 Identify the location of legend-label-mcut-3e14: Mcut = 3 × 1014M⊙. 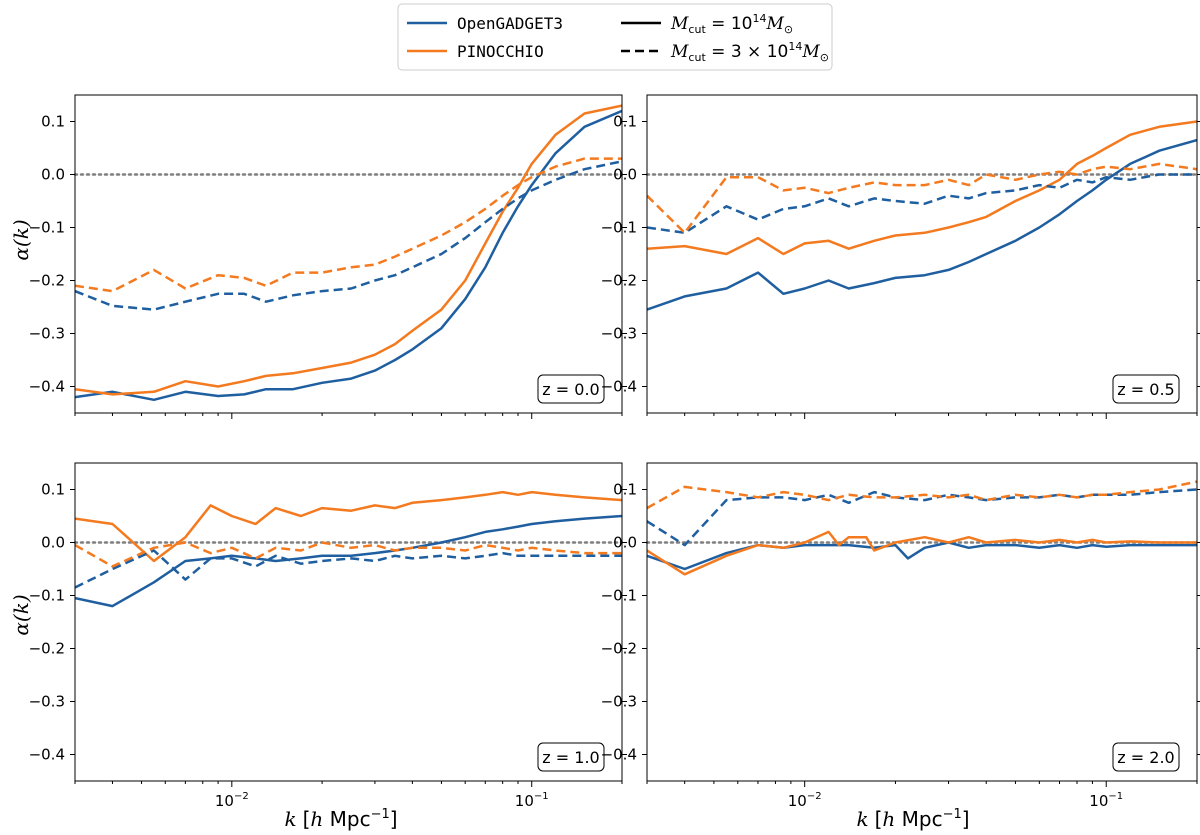
(749, 52).